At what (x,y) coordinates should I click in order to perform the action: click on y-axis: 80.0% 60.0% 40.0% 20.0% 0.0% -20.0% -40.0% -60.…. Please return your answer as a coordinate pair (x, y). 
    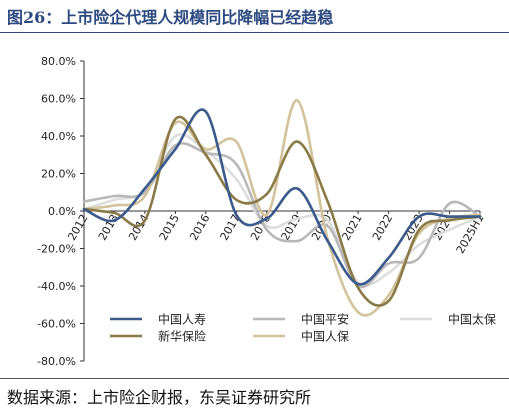
    Looking at the image, I should click on (61, 211).